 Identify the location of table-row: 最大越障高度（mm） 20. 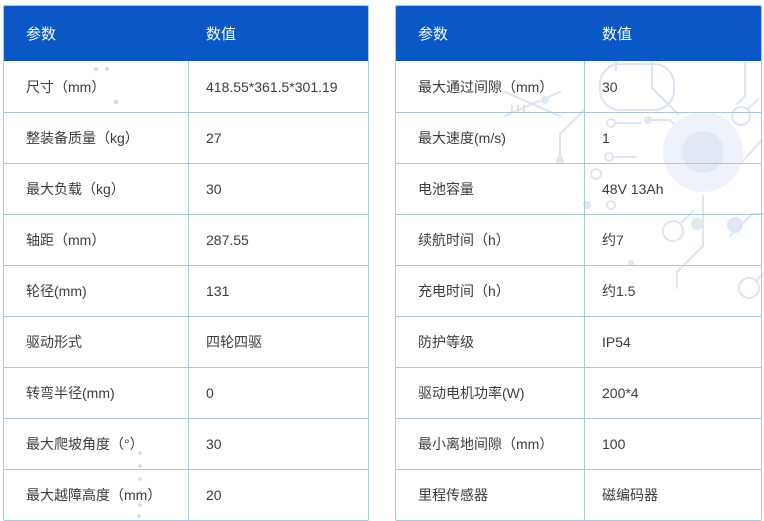
(186, 494).